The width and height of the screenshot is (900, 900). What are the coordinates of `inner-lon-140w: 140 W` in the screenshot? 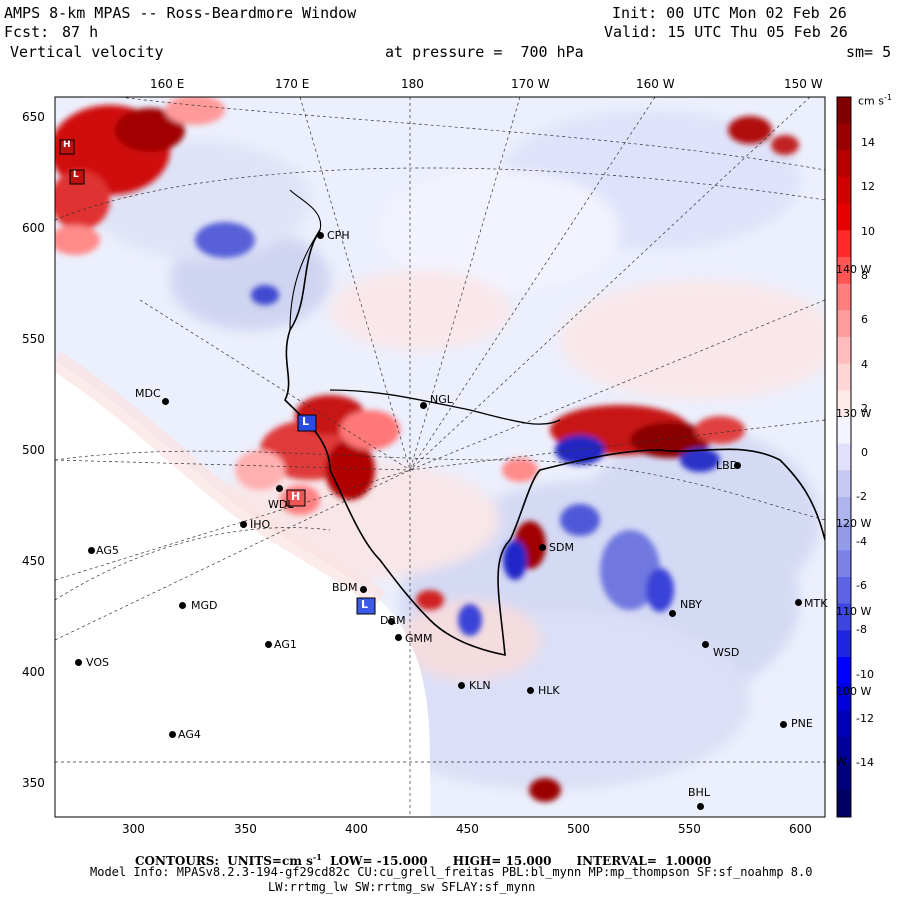 It's located at (854, 269).